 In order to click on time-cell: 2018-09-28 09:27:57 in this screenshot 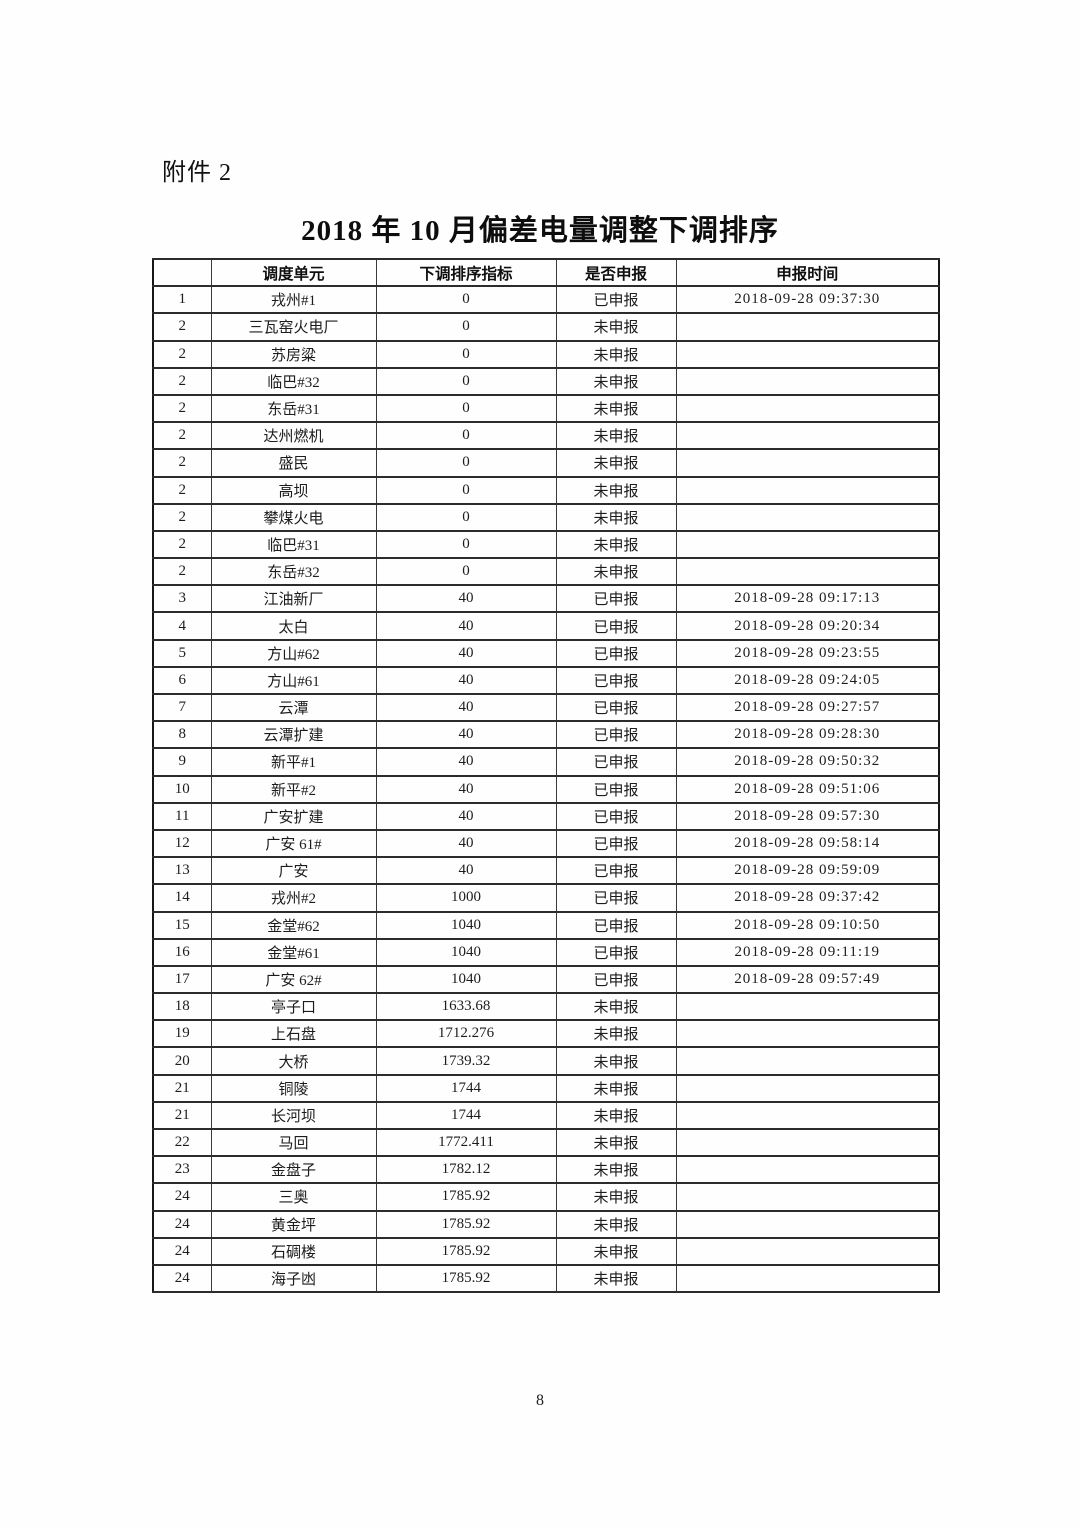, I will do `click(807, 707)`.